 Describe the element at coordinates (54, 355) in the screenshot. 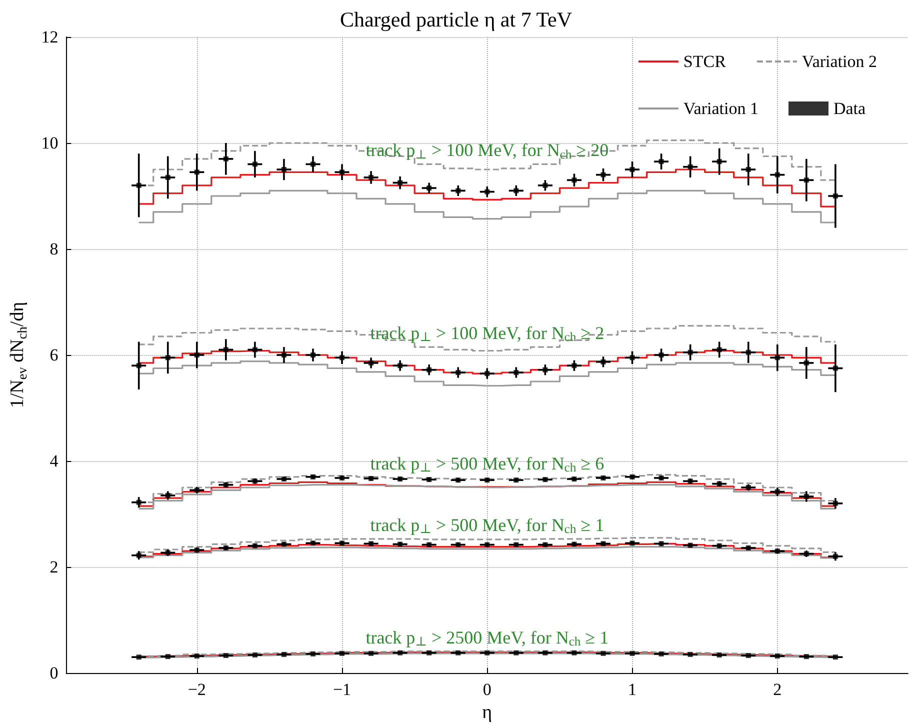

I see `y-tick-label: 6` at that location.